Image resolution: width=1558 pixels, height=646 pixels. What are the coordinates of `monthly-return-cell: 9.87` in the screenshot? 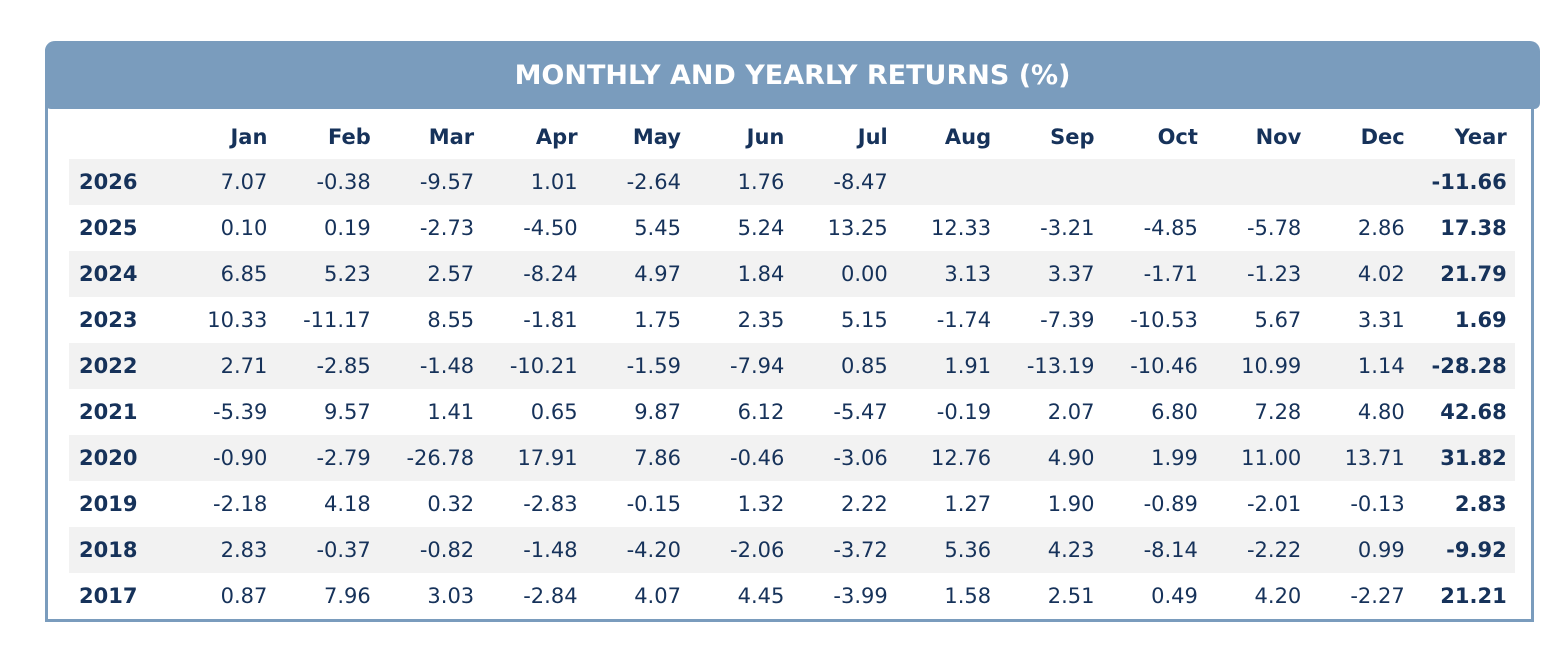 It's located at (657, 412).